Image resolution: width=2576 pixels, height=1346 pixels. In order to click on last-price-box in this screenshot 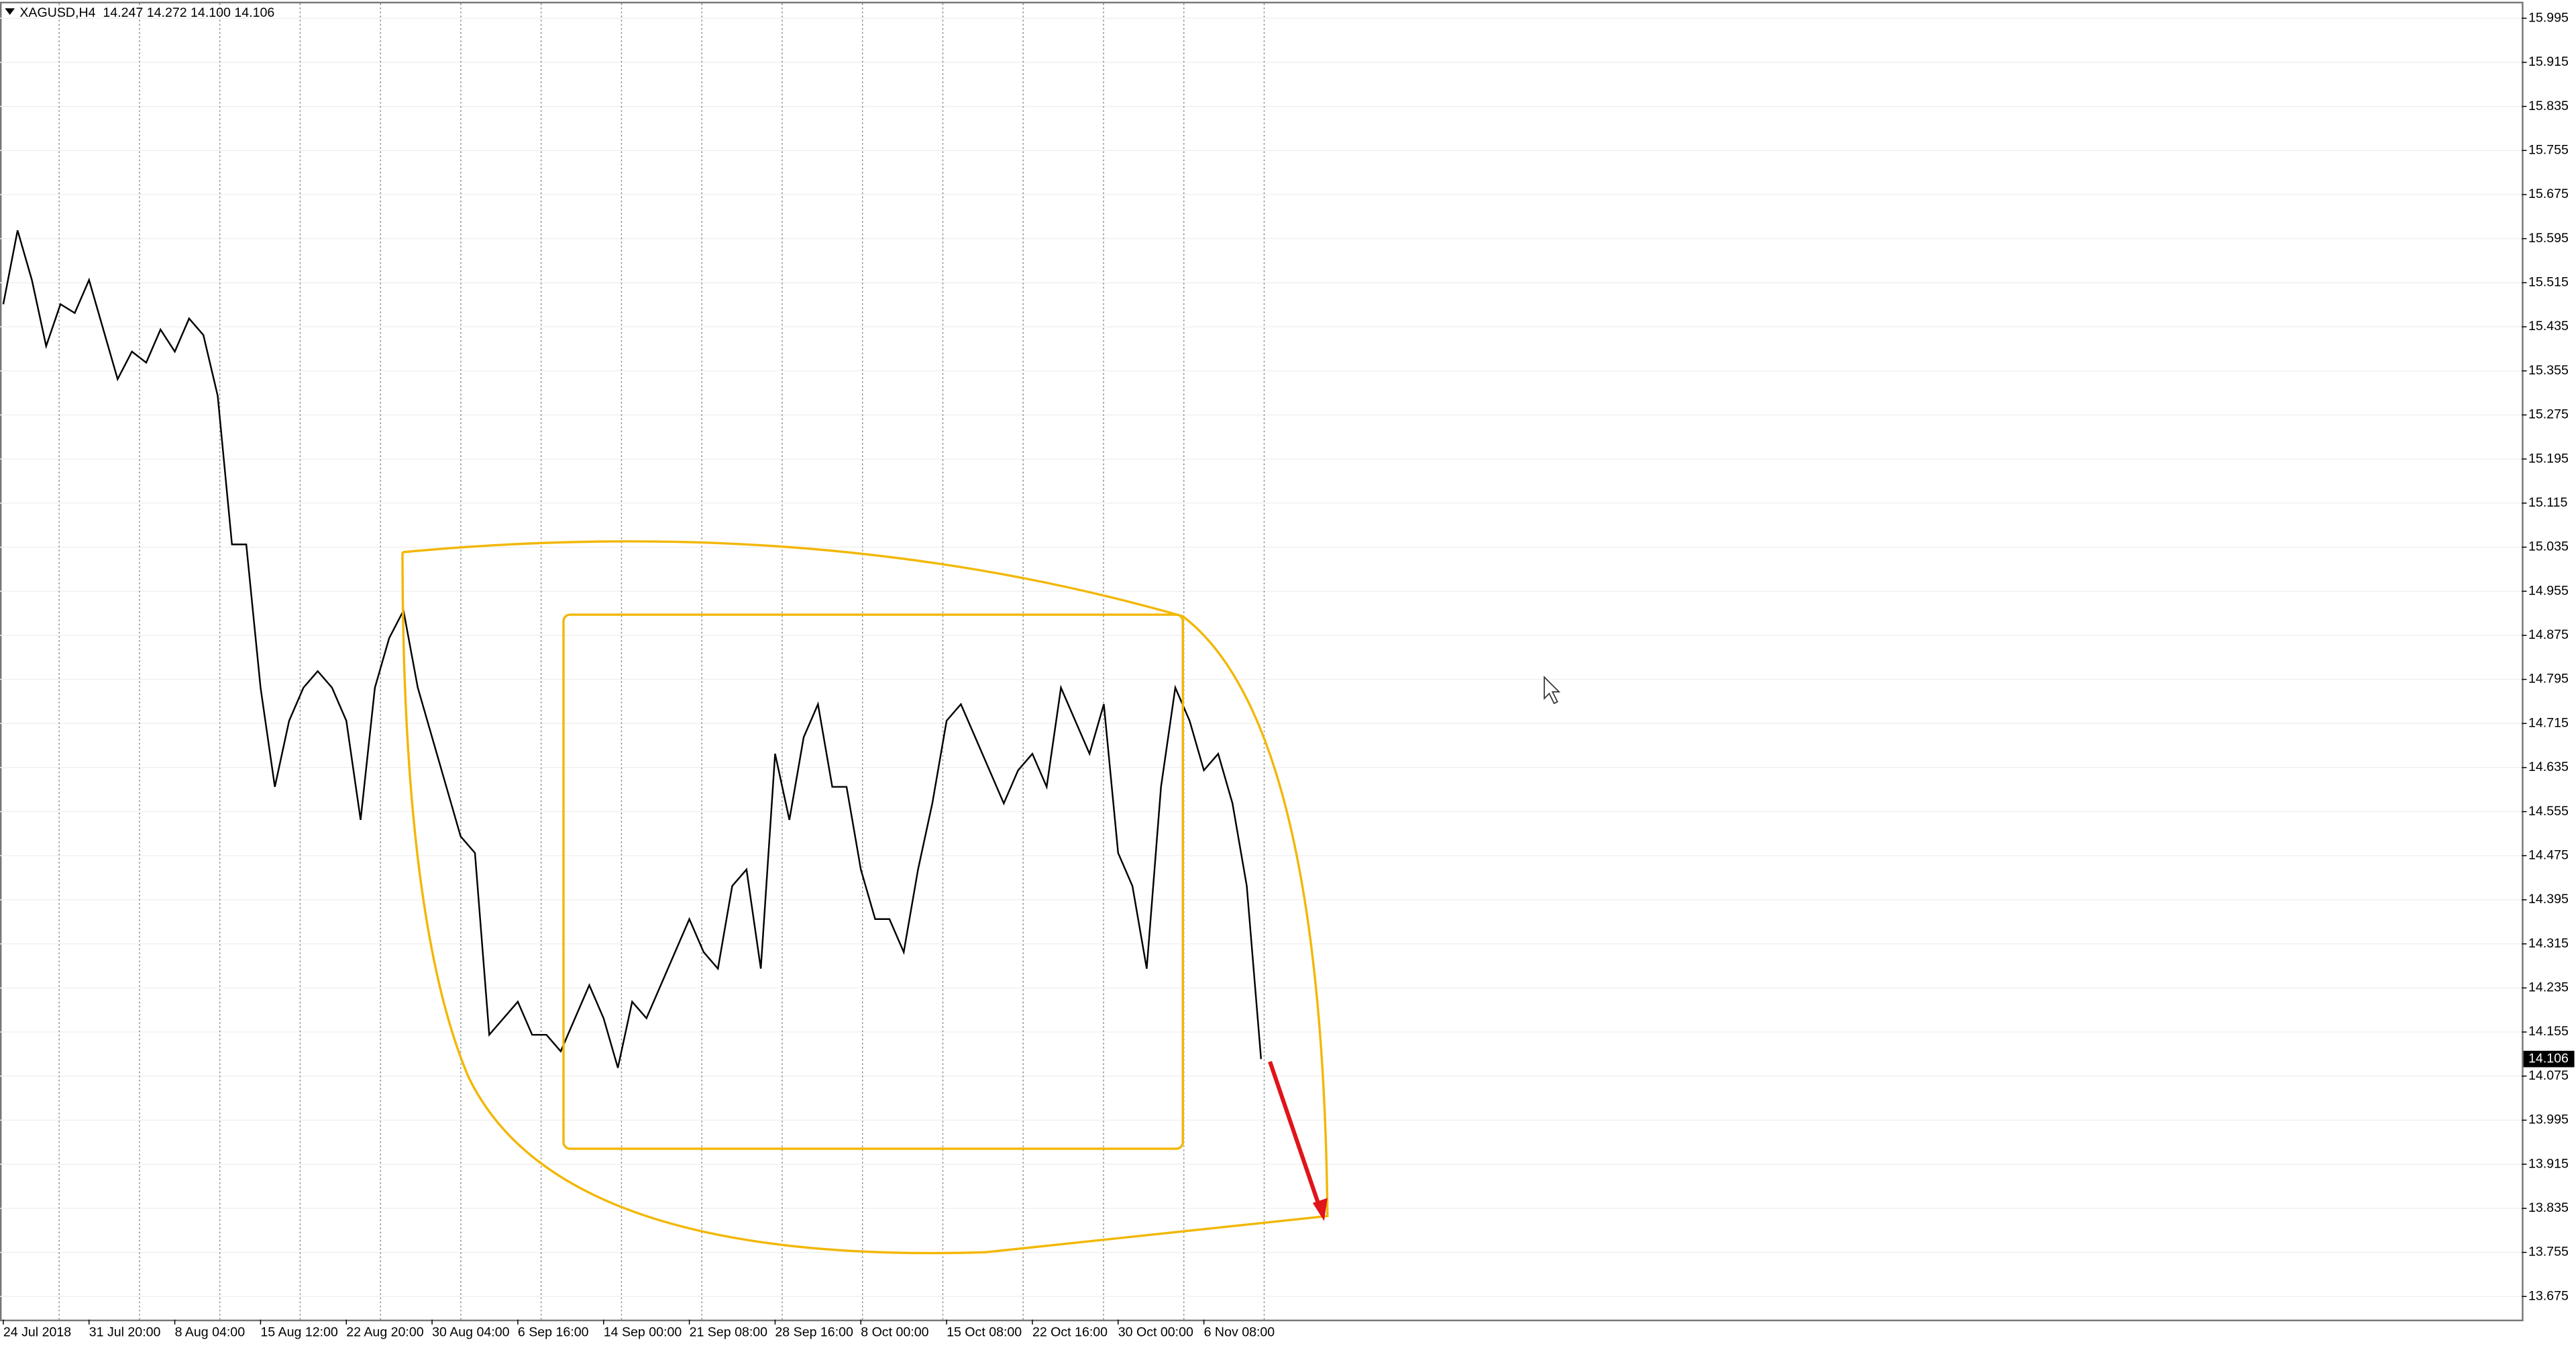, I will do `click(2549, 1060)`.